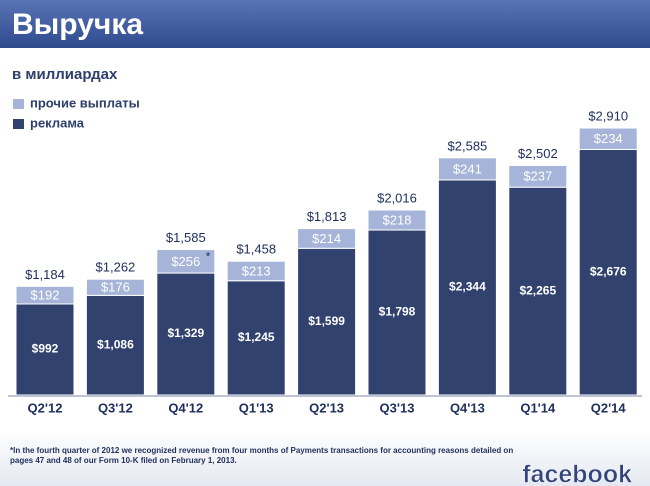 Image resolution: width=650 pixels, height=486 pixels. I want to click on logo: facebook, so click(577, 473).